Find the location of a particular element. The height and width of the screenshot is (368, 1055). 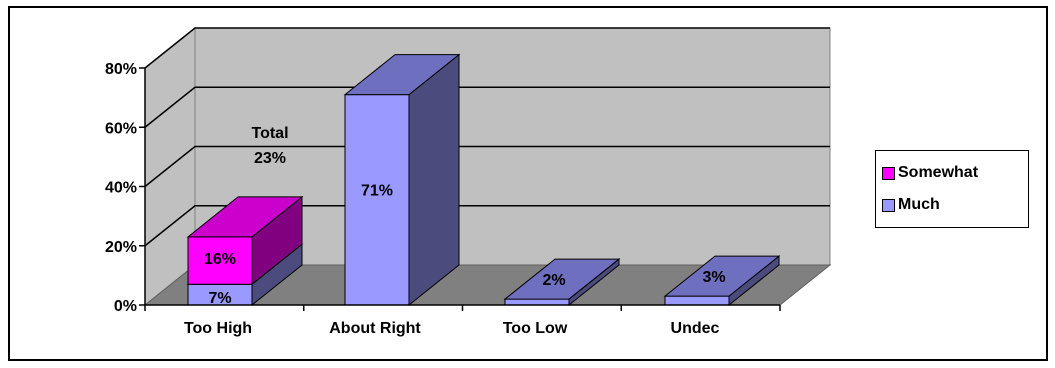

x-tick-label: Too High is located at coordinates (218, 328).